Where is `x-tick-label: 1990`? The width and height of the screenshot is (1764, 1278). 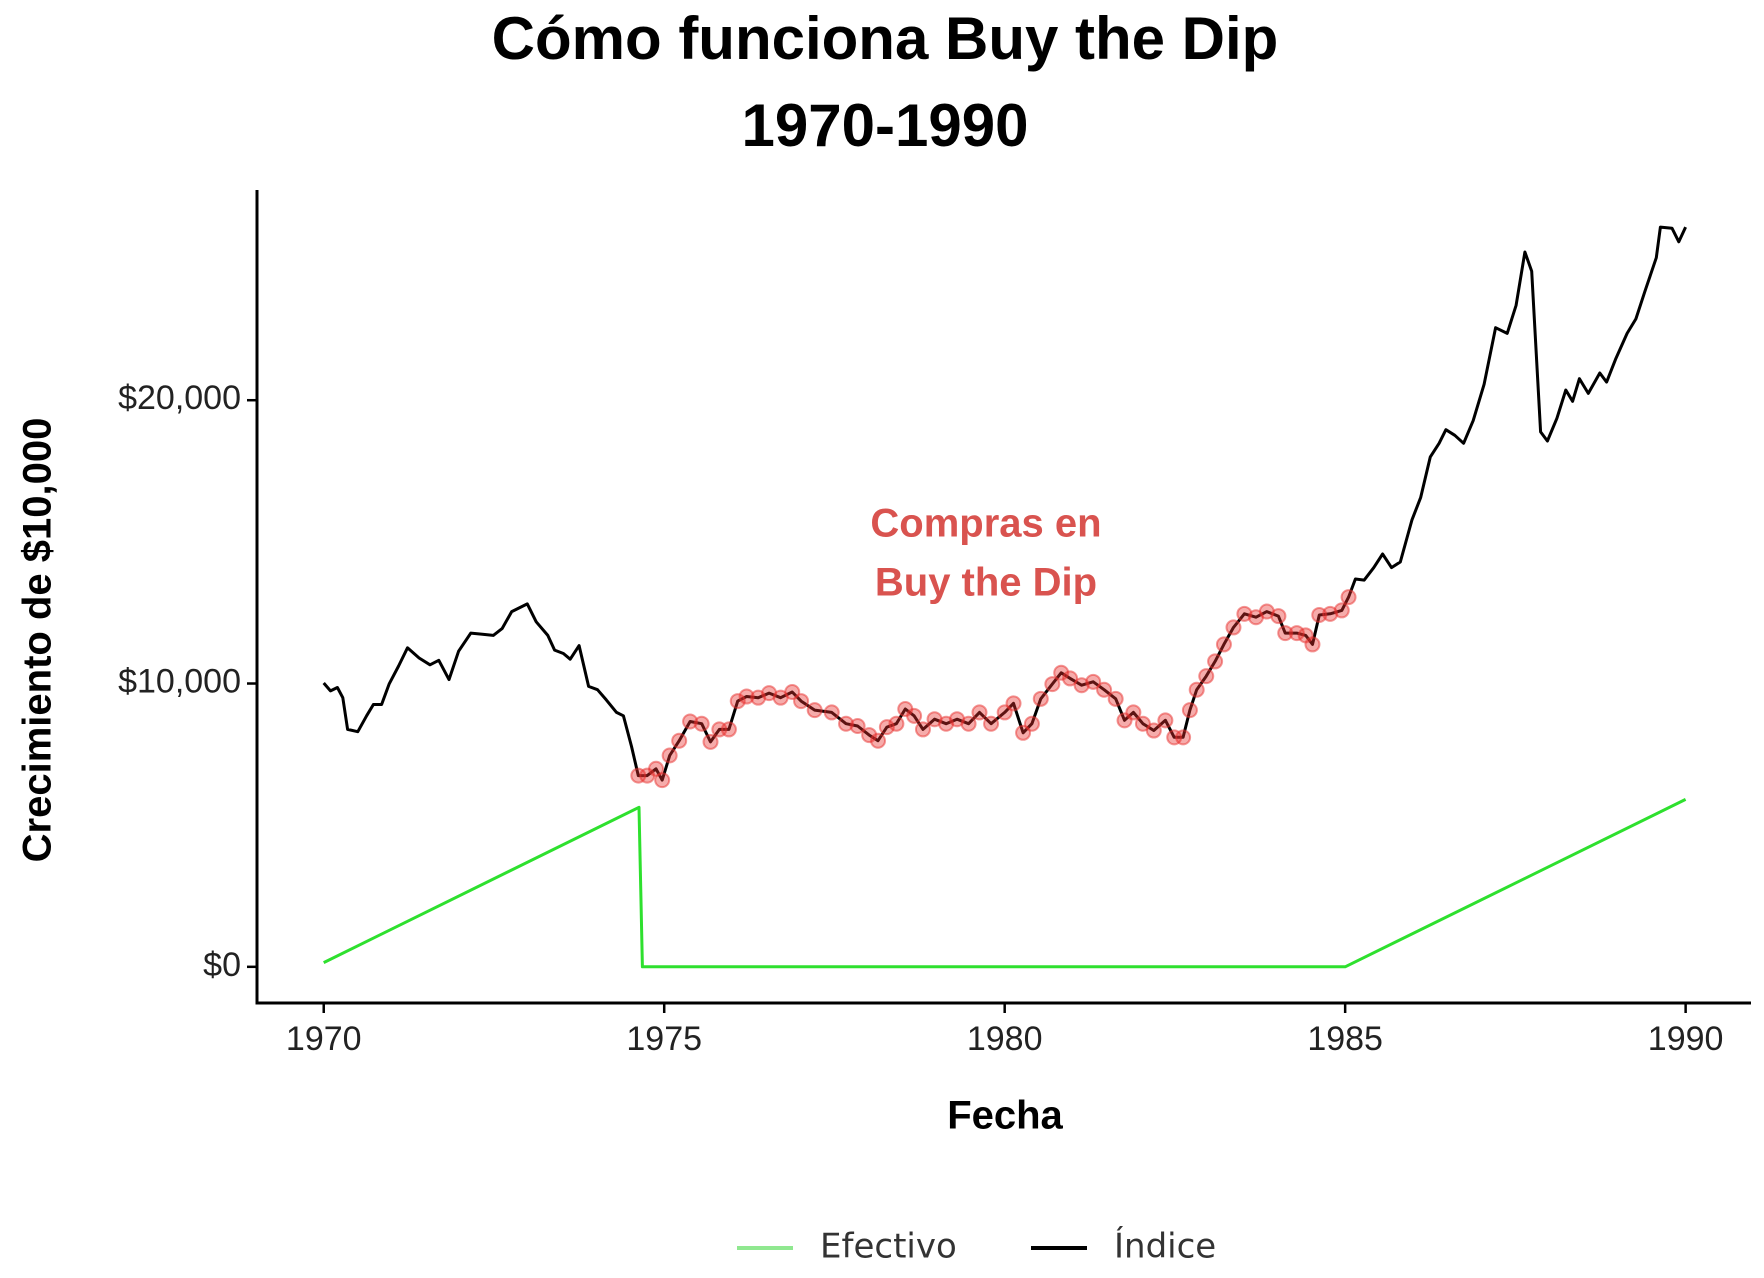
x-tick-label: 1990 is located at coordinates (1686, 1039).